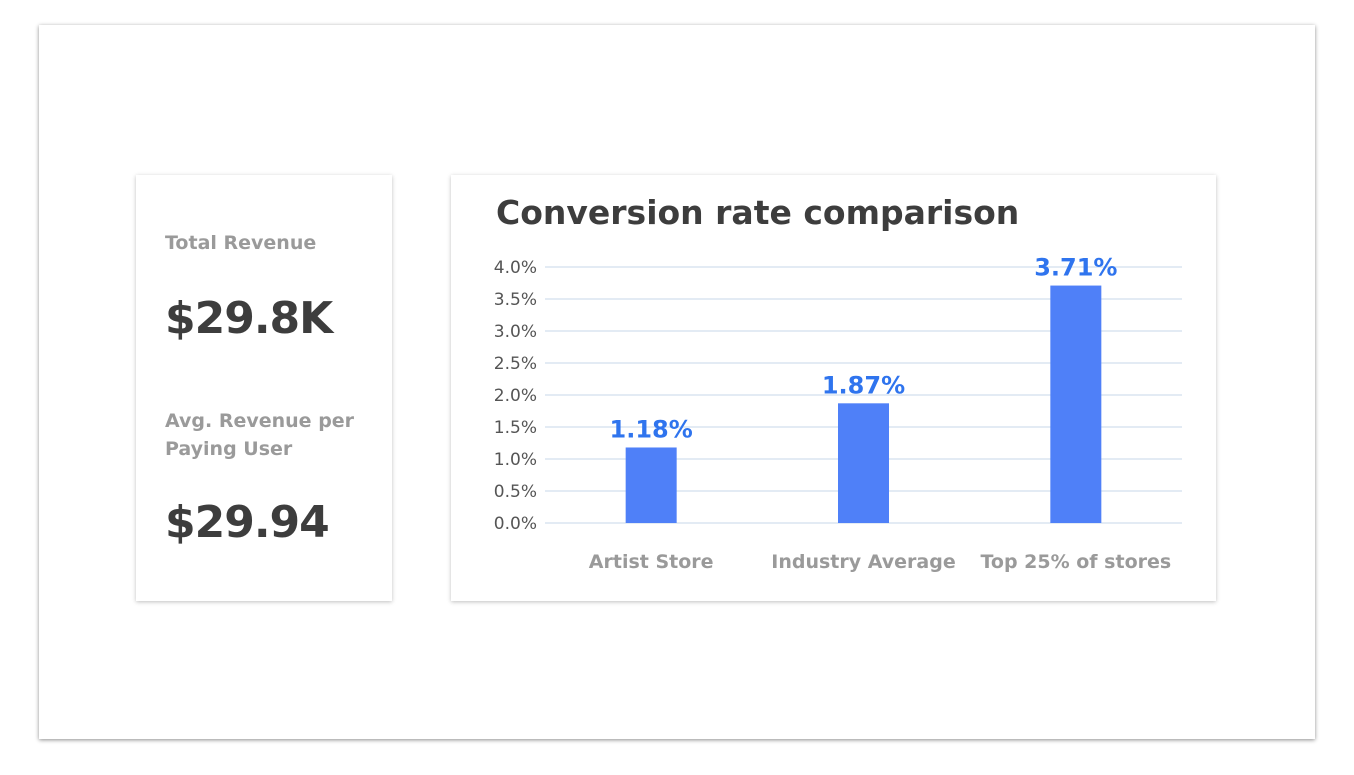 The width and height of the screenshot is (1354, 775). Describe the element at coordinates (515, 300) in the screenshot. I see `y-tick-label: 3.5%` at that location.